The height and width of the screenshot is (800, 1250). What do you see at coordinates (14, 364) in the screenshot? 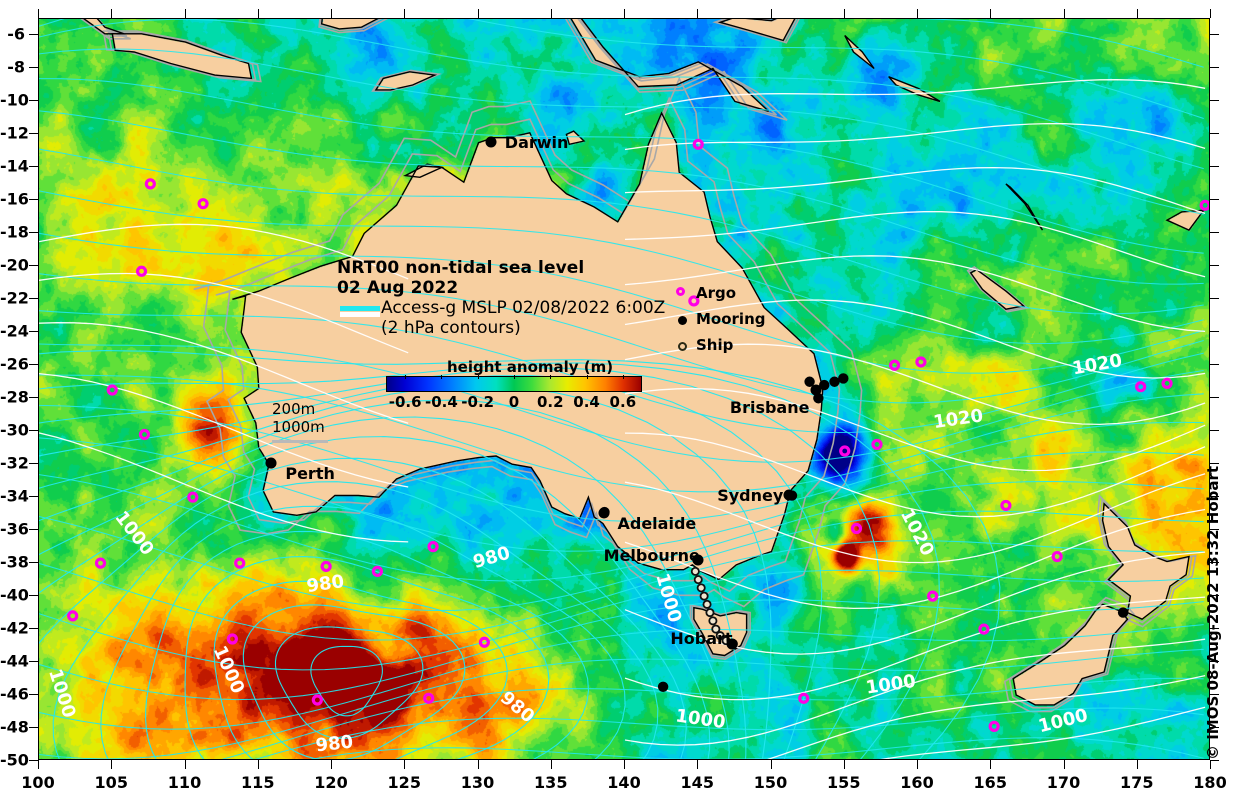
I see `y-tick-label: -26` at bounding box center [14, 364].